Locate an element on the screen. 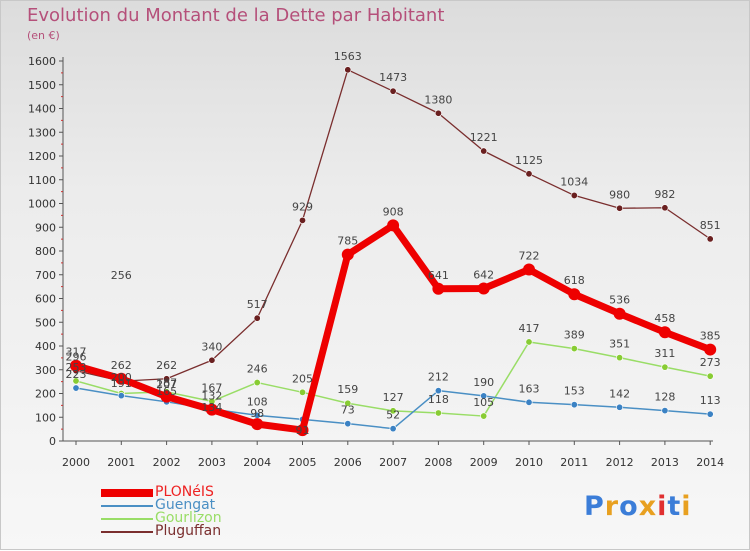 Image resolution: width=750 pixels, height=551 pixels. legend-label: Pluguffan is located at coordinates (188, 531).